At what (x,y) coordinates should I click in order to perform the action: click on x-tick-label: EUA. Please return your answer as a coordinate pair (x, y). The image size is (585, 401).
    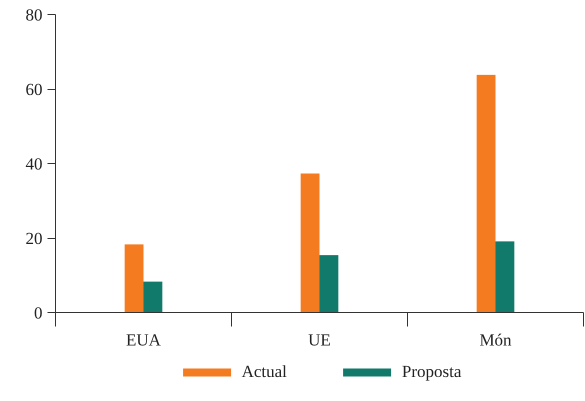
    Looking at the image, I should click on (144, 340).